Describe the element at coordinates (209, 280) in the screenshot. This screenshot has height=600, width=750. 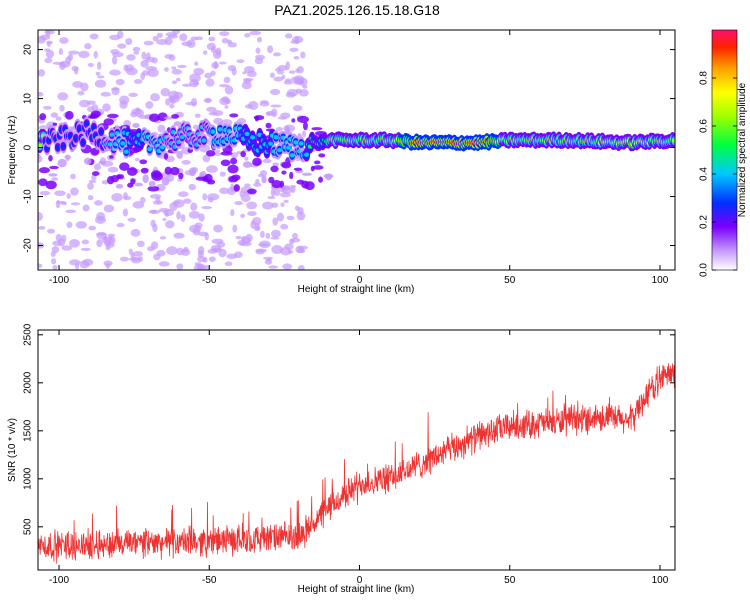
I see `spectrogram-x-tick-label: -50` at that location.